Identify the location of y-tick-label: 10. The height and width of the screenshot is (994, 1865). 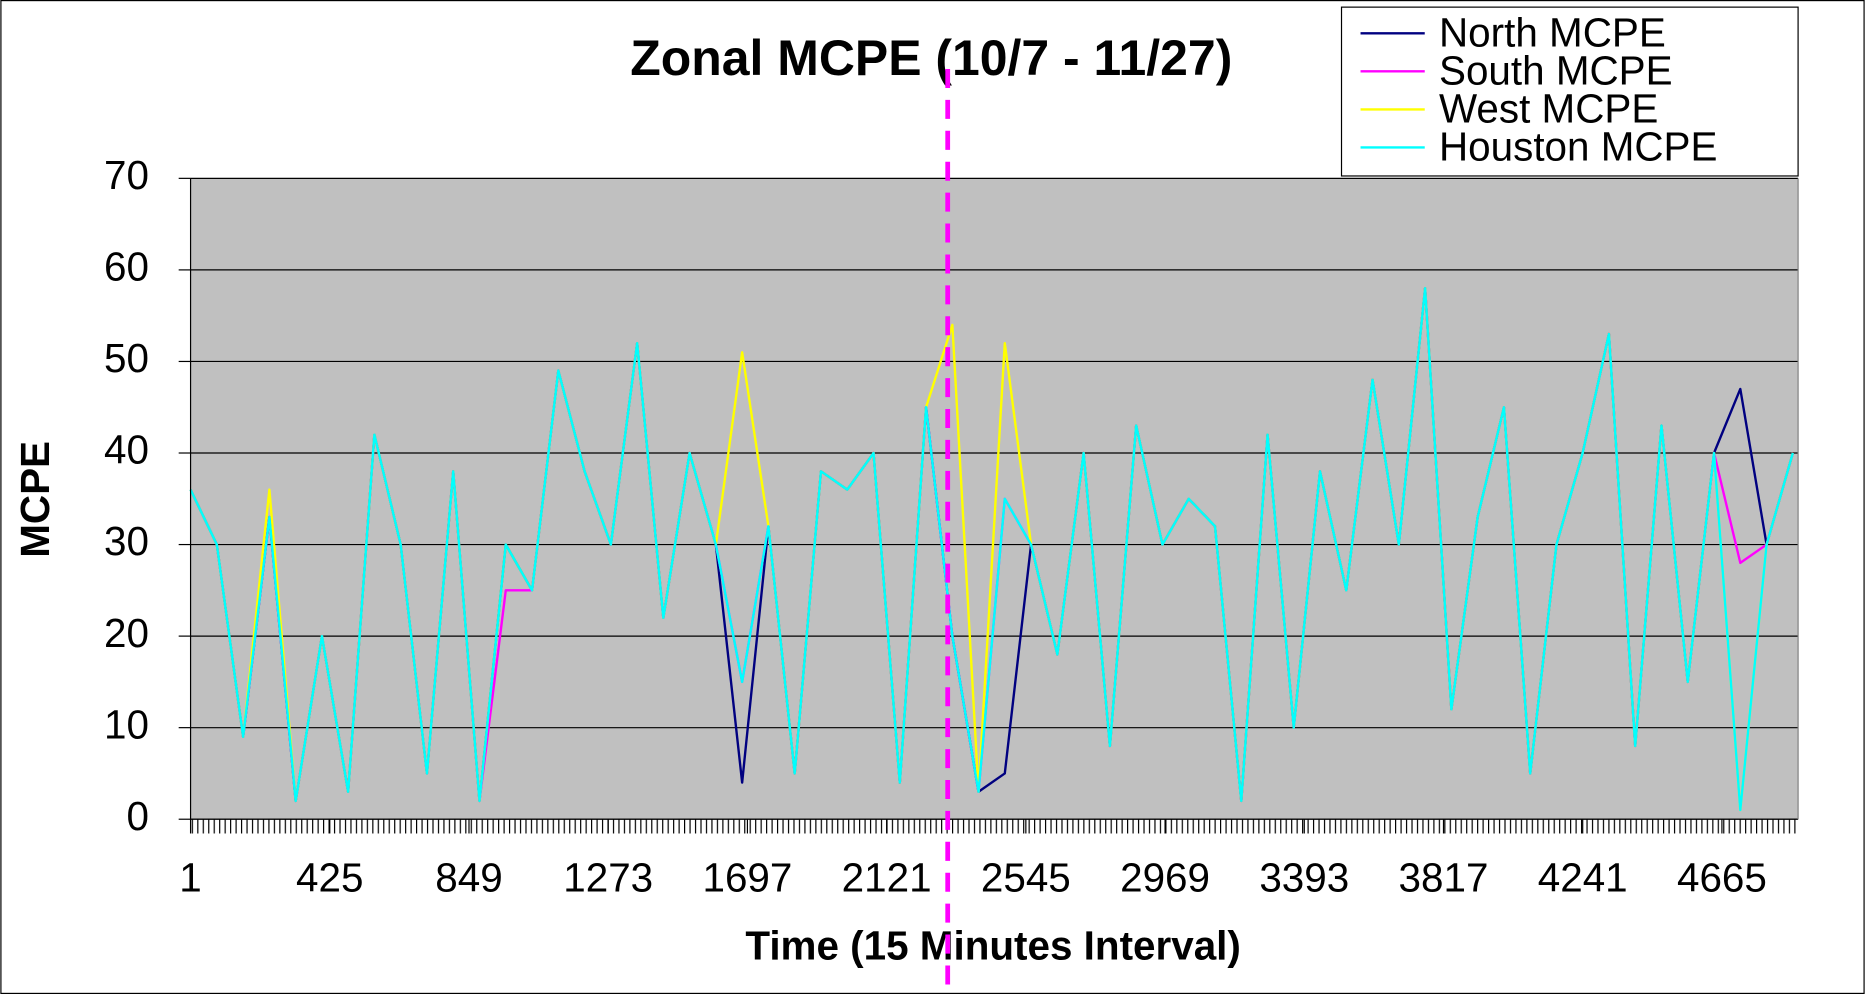
(126, 724).